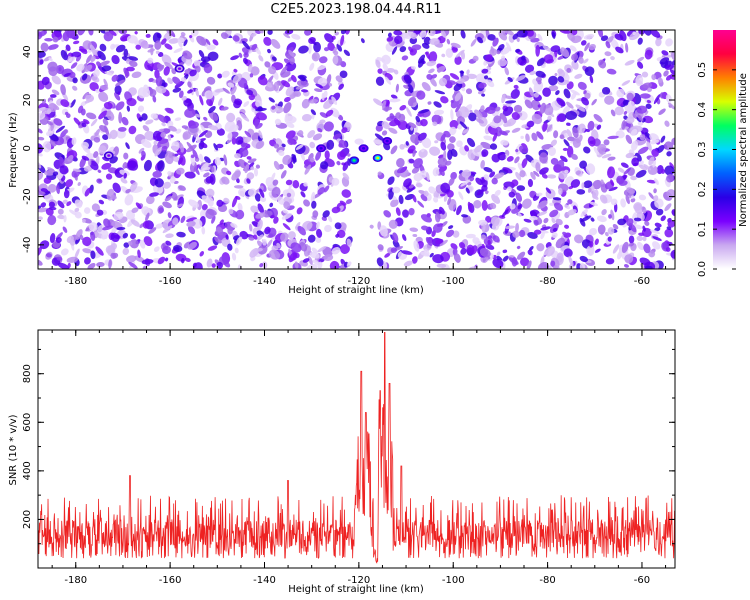 The width and height of the screenshot is (750, 600). What do you see at coordinates (27, 148) in the screenshot?
I see `y-tick-label: 0` at bounding box center [27, 148].